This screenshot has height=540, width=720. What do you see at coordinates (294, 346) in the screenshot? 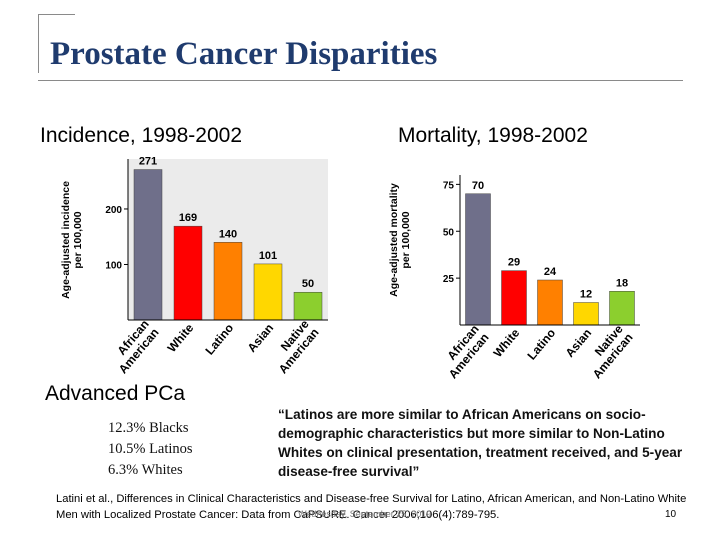
I see `incidence-category-label: NativeAmerican` at bounding box center [294, 346].